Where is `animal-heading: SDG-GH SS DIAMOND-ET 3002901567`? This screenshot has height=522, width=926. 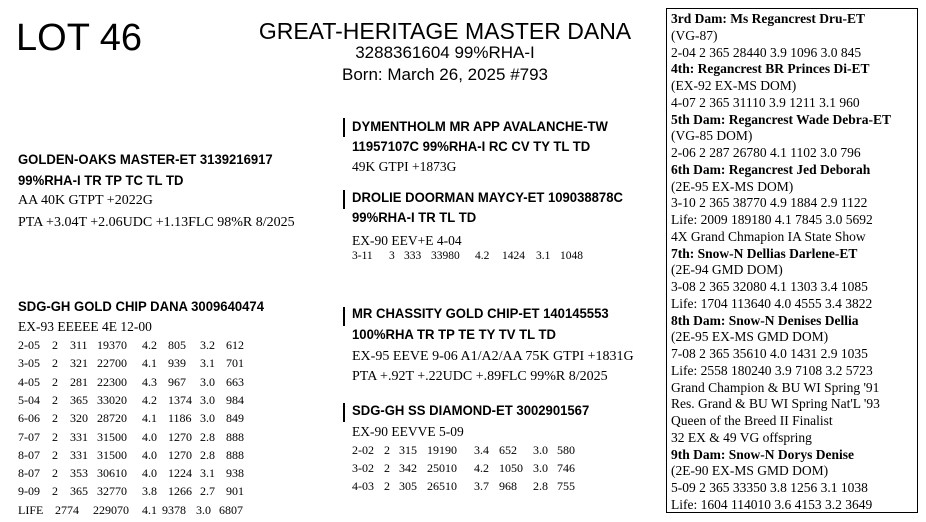
animal-heading: SDG-GH SS DIAMOND-ET 3002901567 is located at coordinates (471, 410).